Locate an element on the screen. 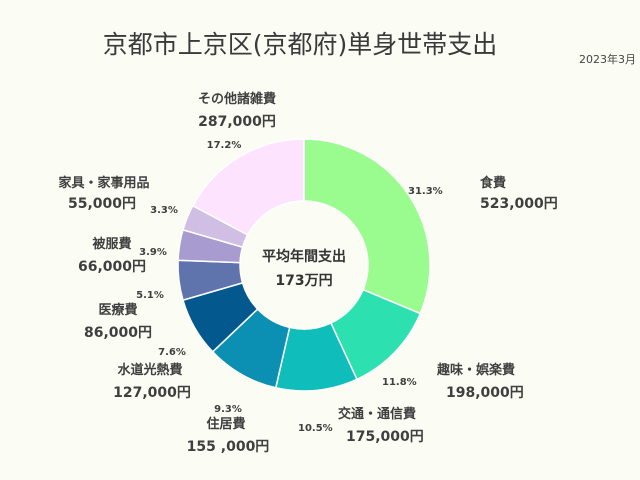 This screenshot has height=480, width=640. slice-label-4: 水道光熱費 is located at coordinates (149, 370).